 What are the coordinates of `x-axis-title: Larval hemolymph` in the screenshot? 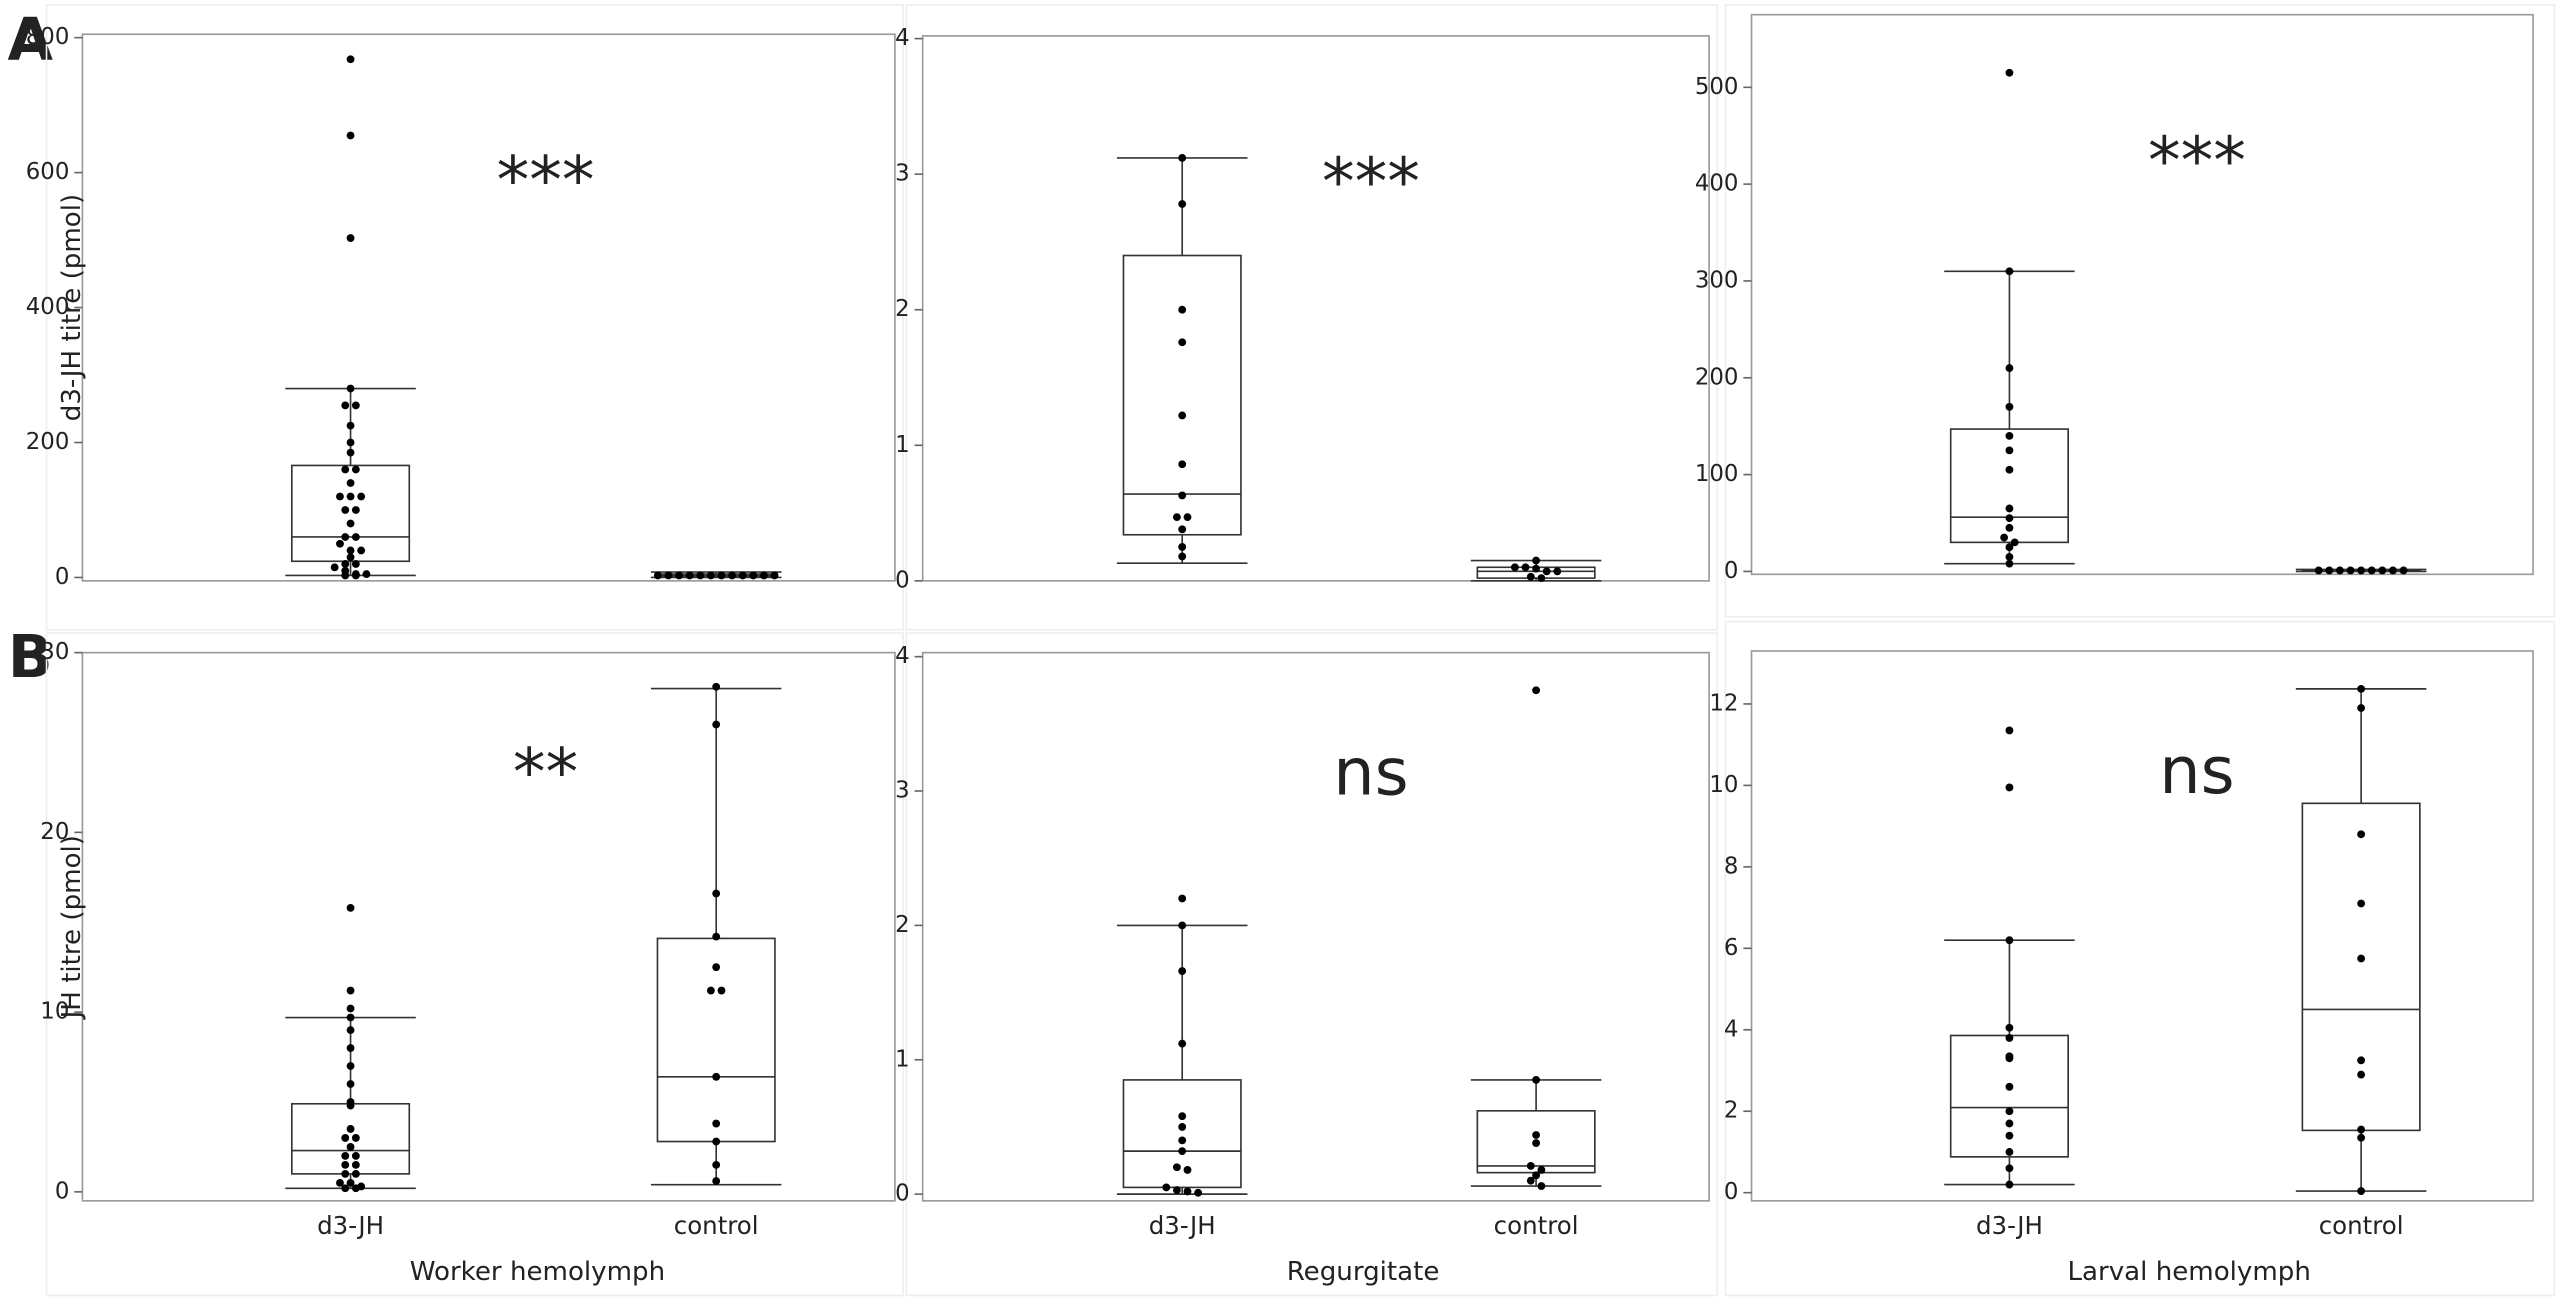 It's located at (2188, 1272).